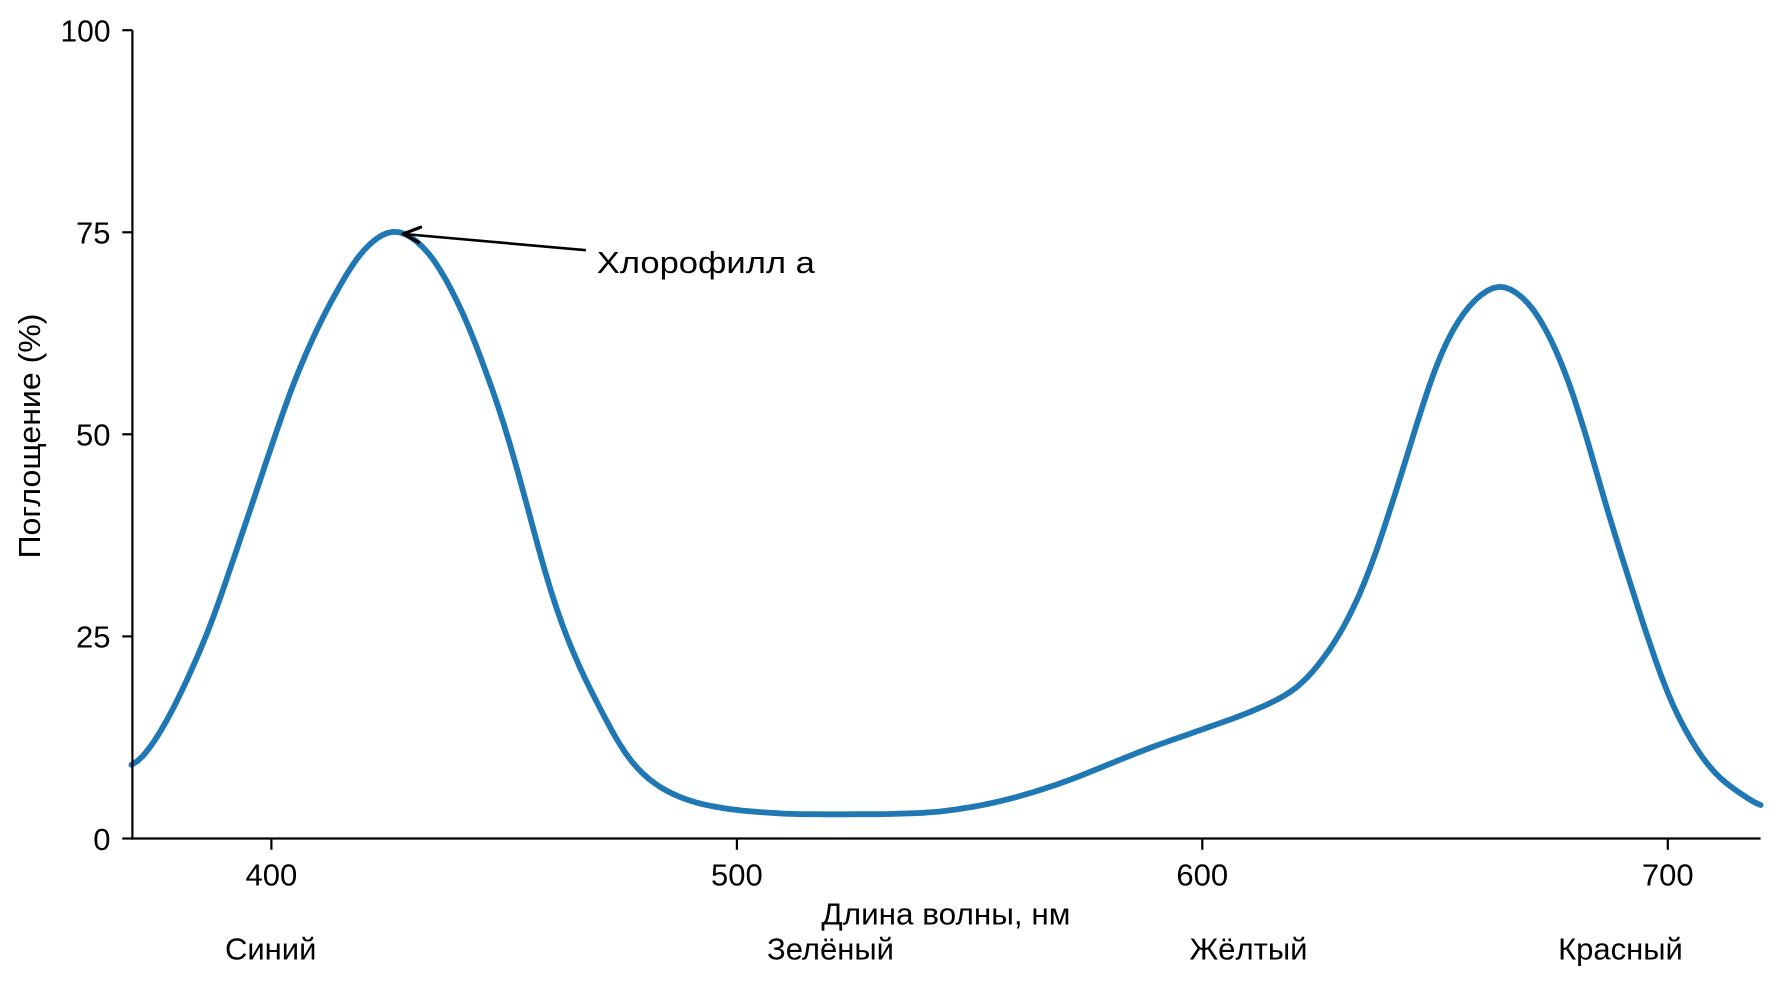  What do you see at coordinates (1620, 948) in the screenshot?
I see `svg-text: Красный` at bounding box center [1620, 948].